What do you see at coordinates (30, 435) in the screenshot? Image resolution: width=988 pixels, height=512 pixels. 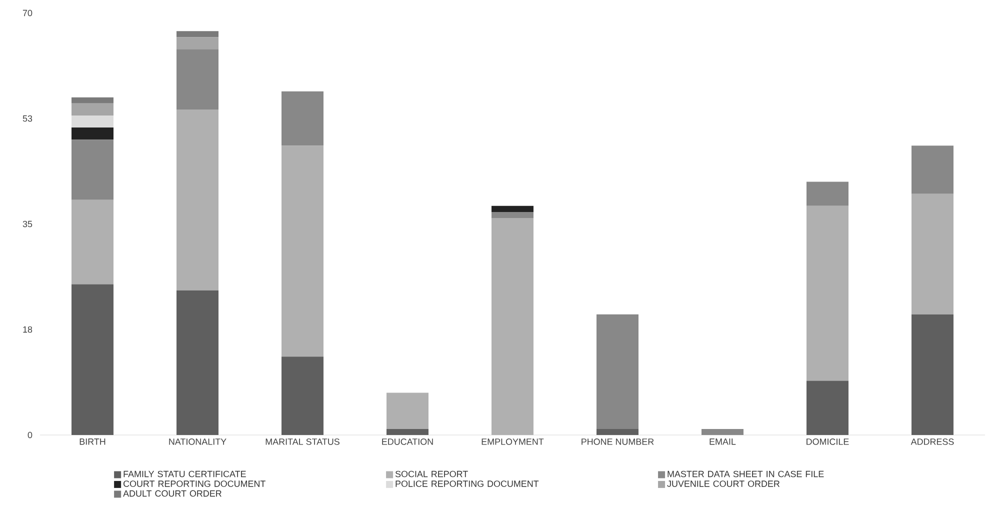 I see `y-tick-label: 0` at bounding box center [30, 435].